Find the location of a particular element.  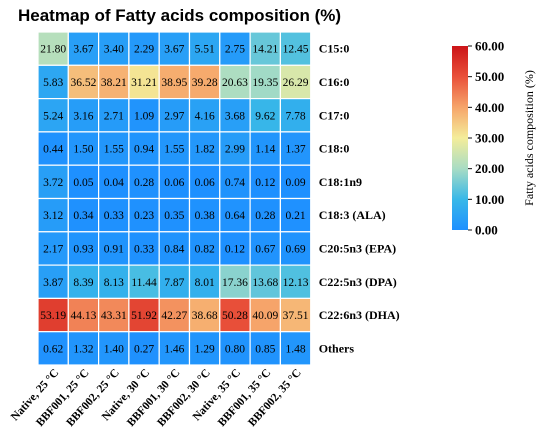

cell-value-label: 1.82 is located at coordinates (205, 150).